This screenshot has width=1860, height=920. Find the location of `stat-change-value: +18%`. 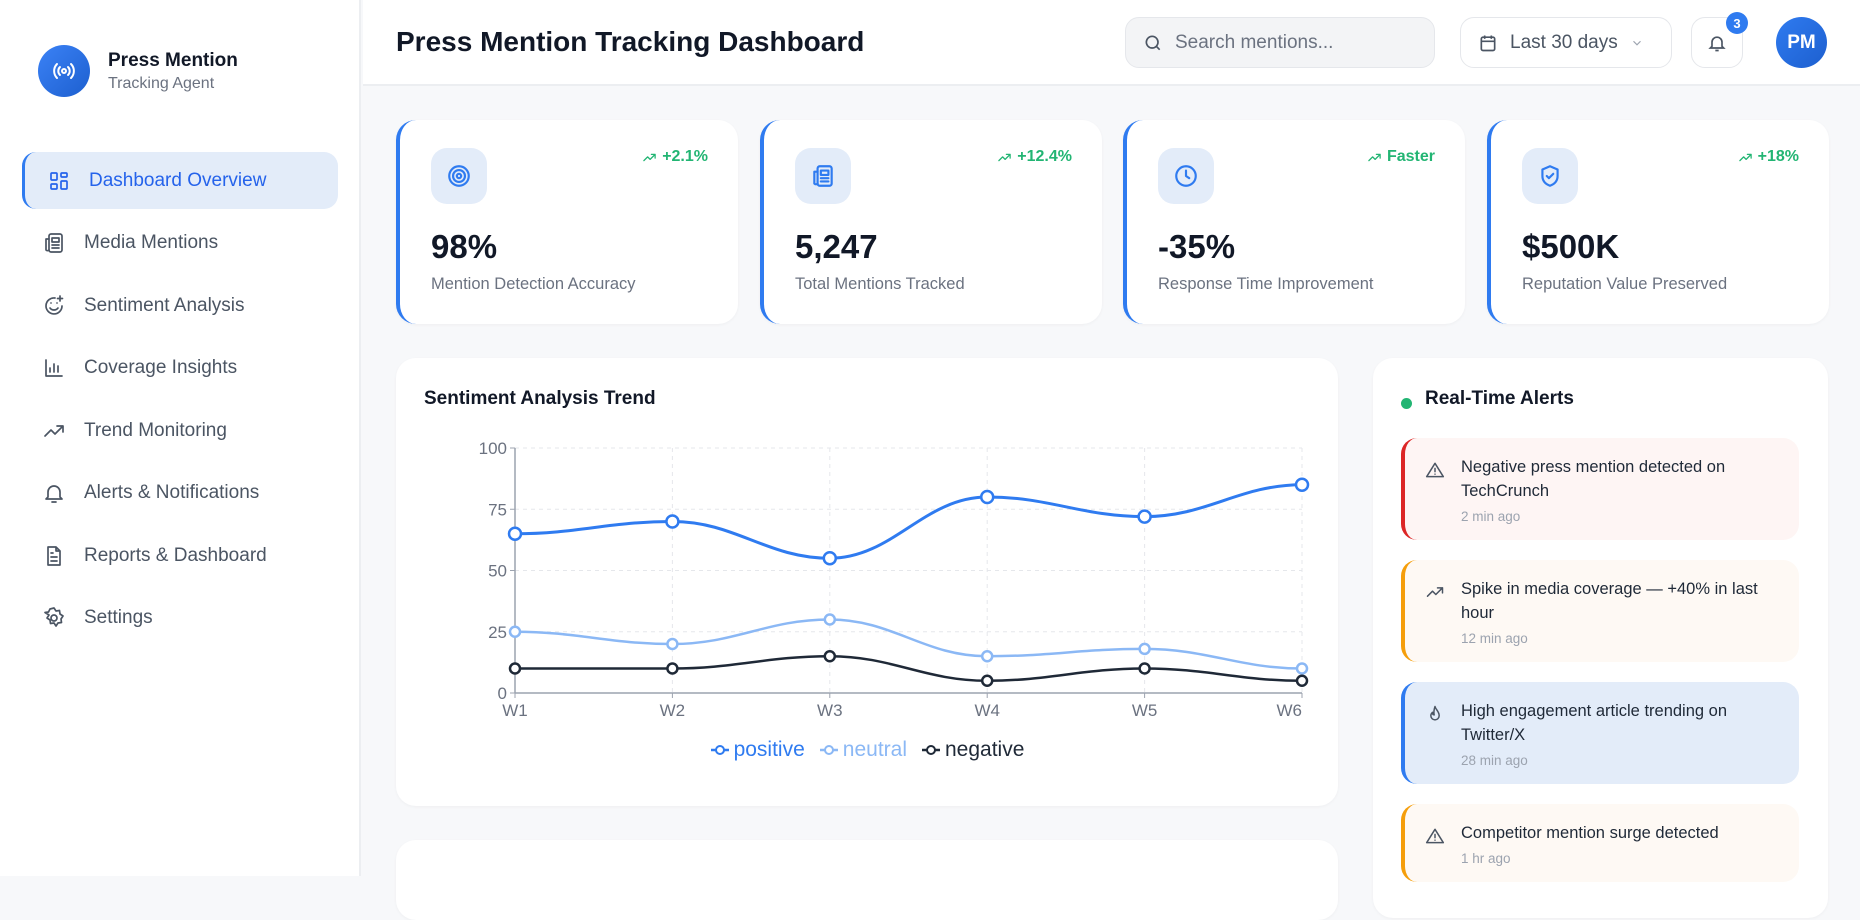

stat-change-value: +18% is located at coordinates (1778, 156).